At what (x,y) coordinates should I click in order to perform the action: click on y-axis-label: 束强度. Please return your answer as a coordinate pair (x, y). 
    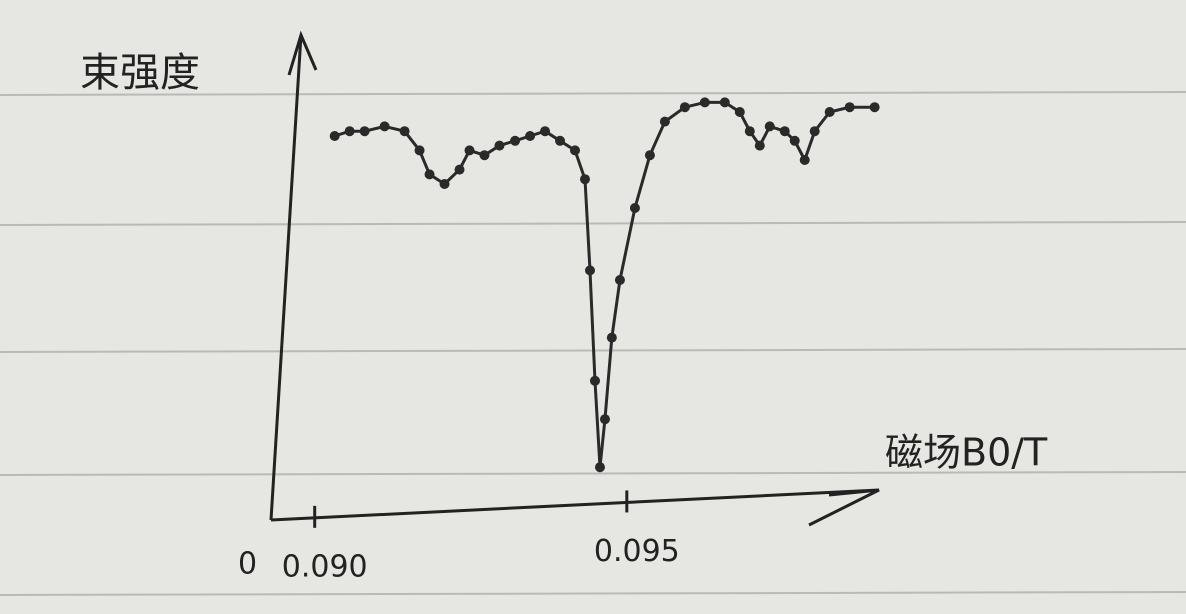
    Looking at the image, I should click on (140, 73).